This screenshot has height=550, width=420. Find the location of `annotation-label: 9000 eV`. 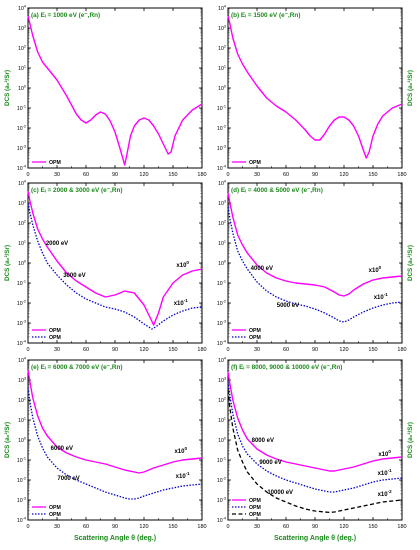

annotation-label: 9000 eV is located at coordinates (270, 463).